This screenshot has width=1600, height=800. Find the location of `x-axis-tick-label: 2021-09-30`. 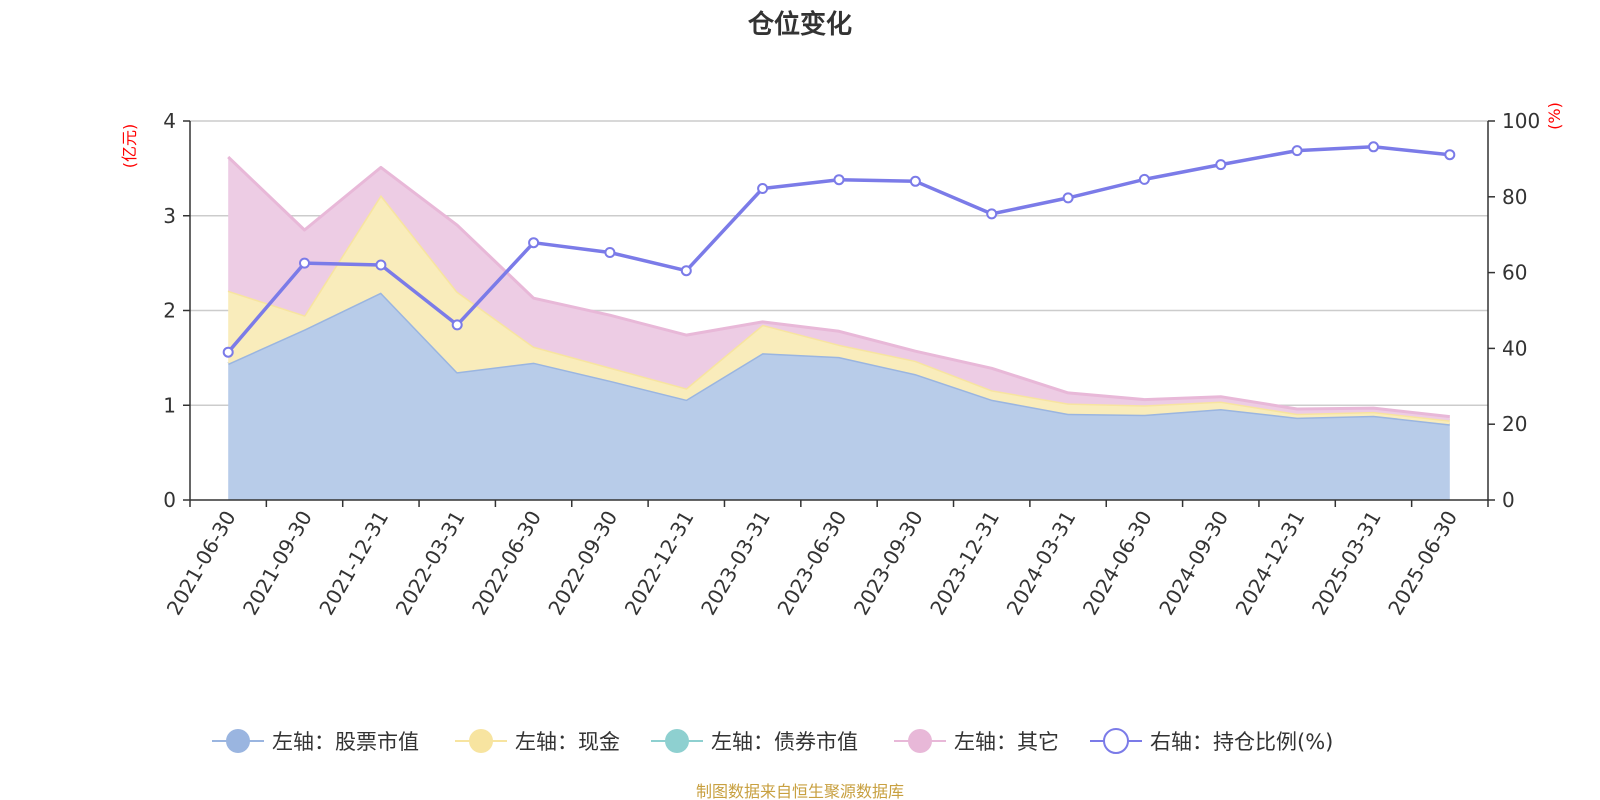

x-axis-tick-label: 2021-09-30 is located at coordinates (277, 563).